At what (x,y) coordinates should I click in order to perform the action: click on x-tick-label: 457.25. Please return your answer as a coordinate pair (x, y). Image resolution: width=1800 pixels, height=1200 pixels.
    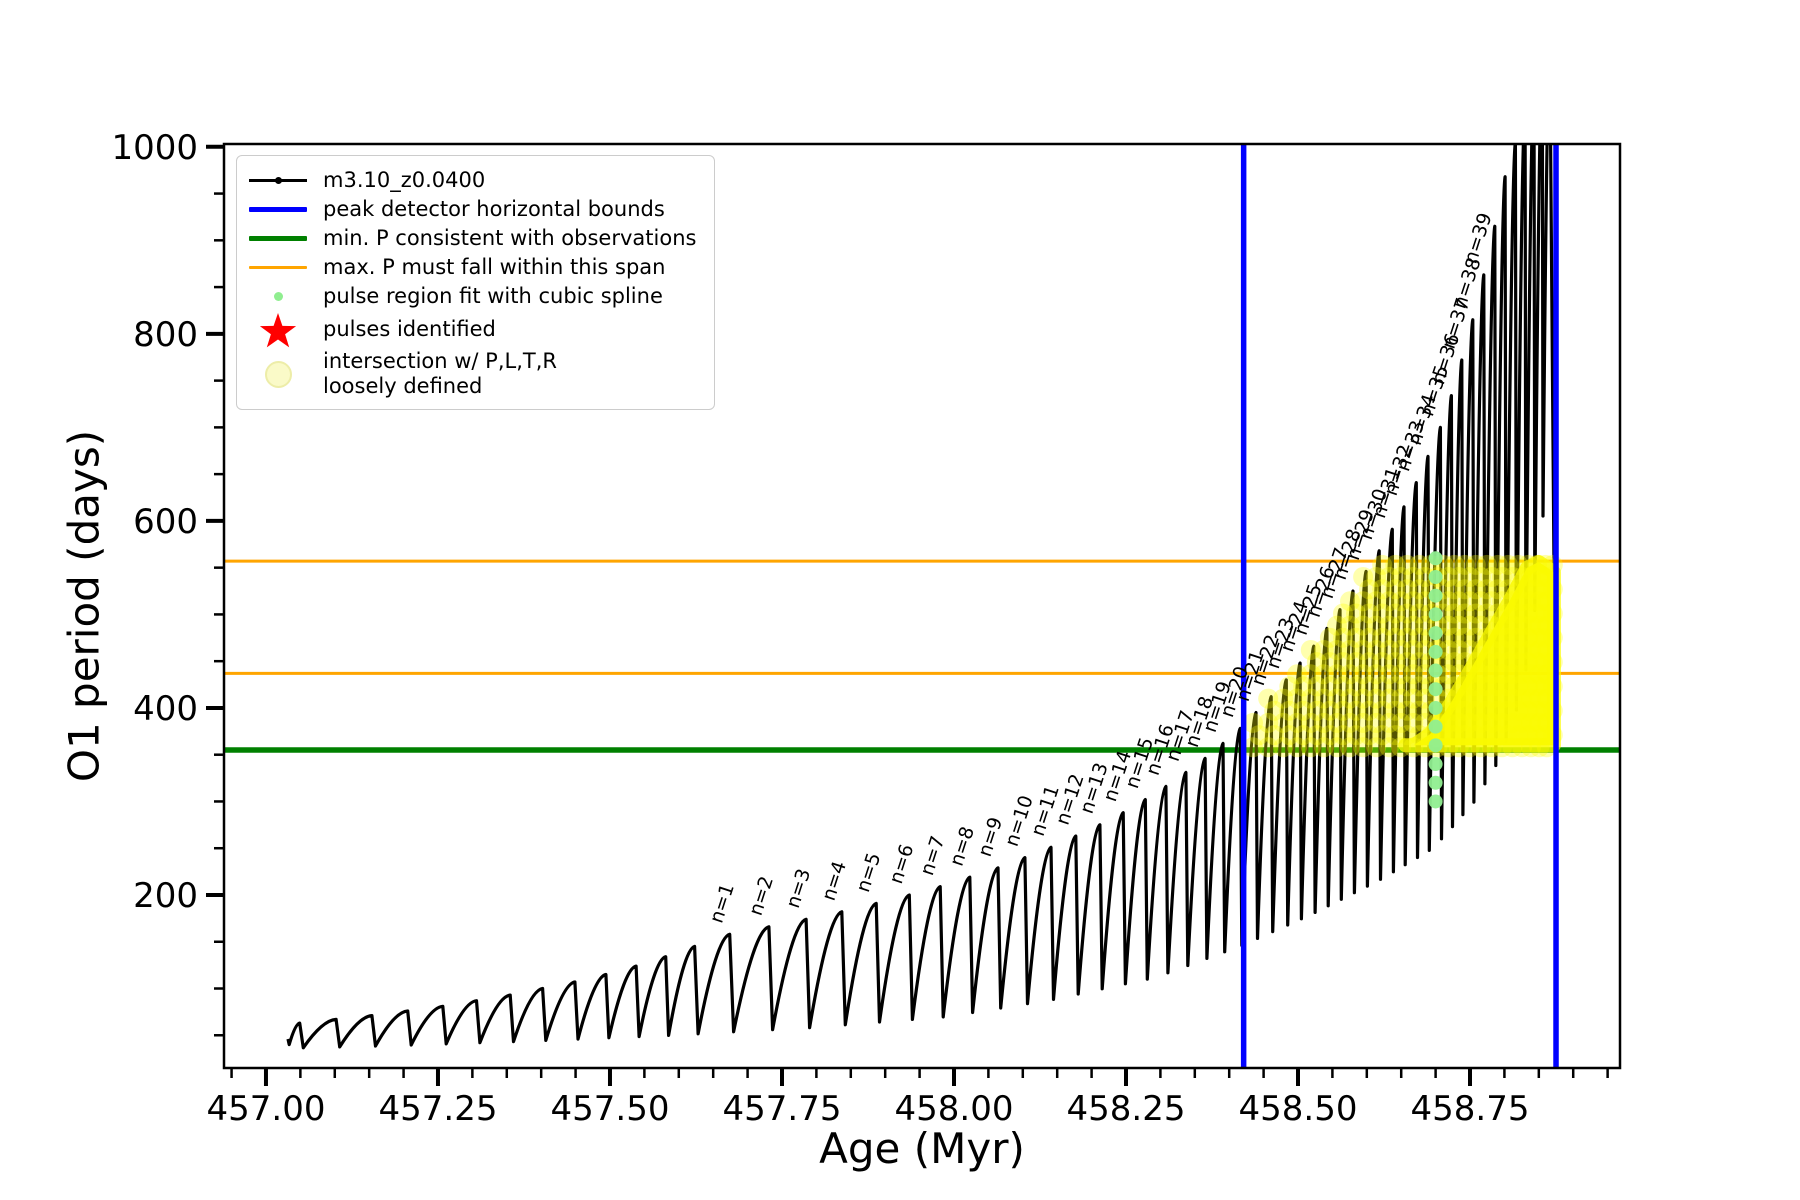
    Looking at the image, I should click on (437, 1109).